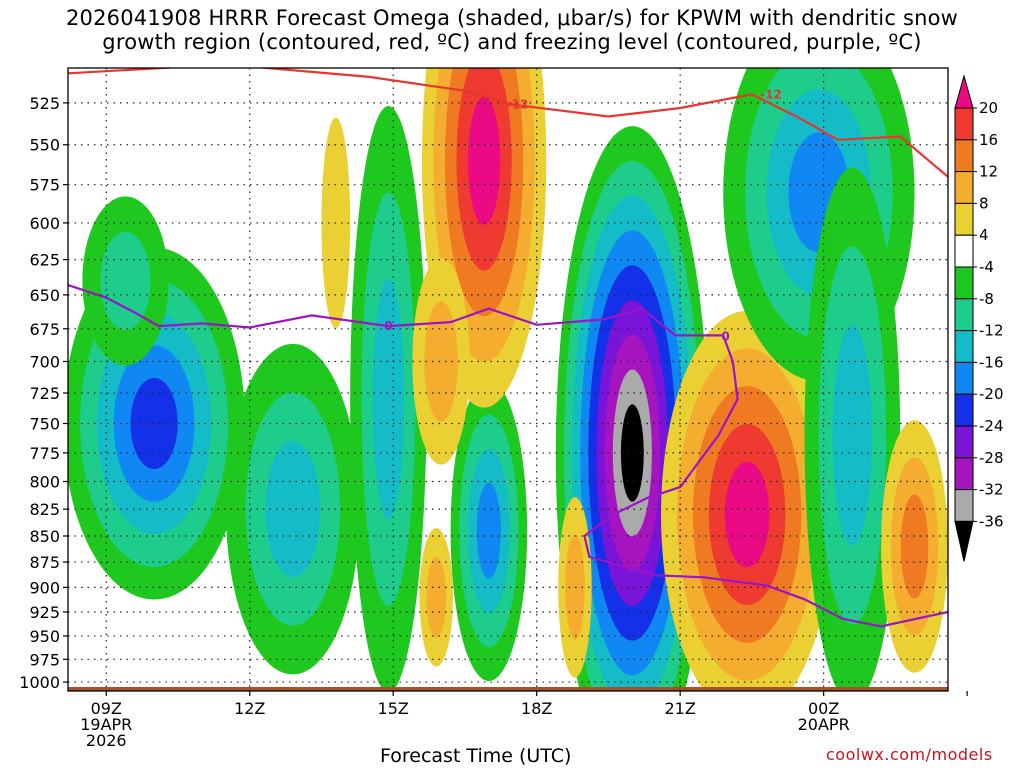 Image resolution: width=1024 pixels, height=768 pixels. I want to click on y-tick-label: 575, so click(44, 185).